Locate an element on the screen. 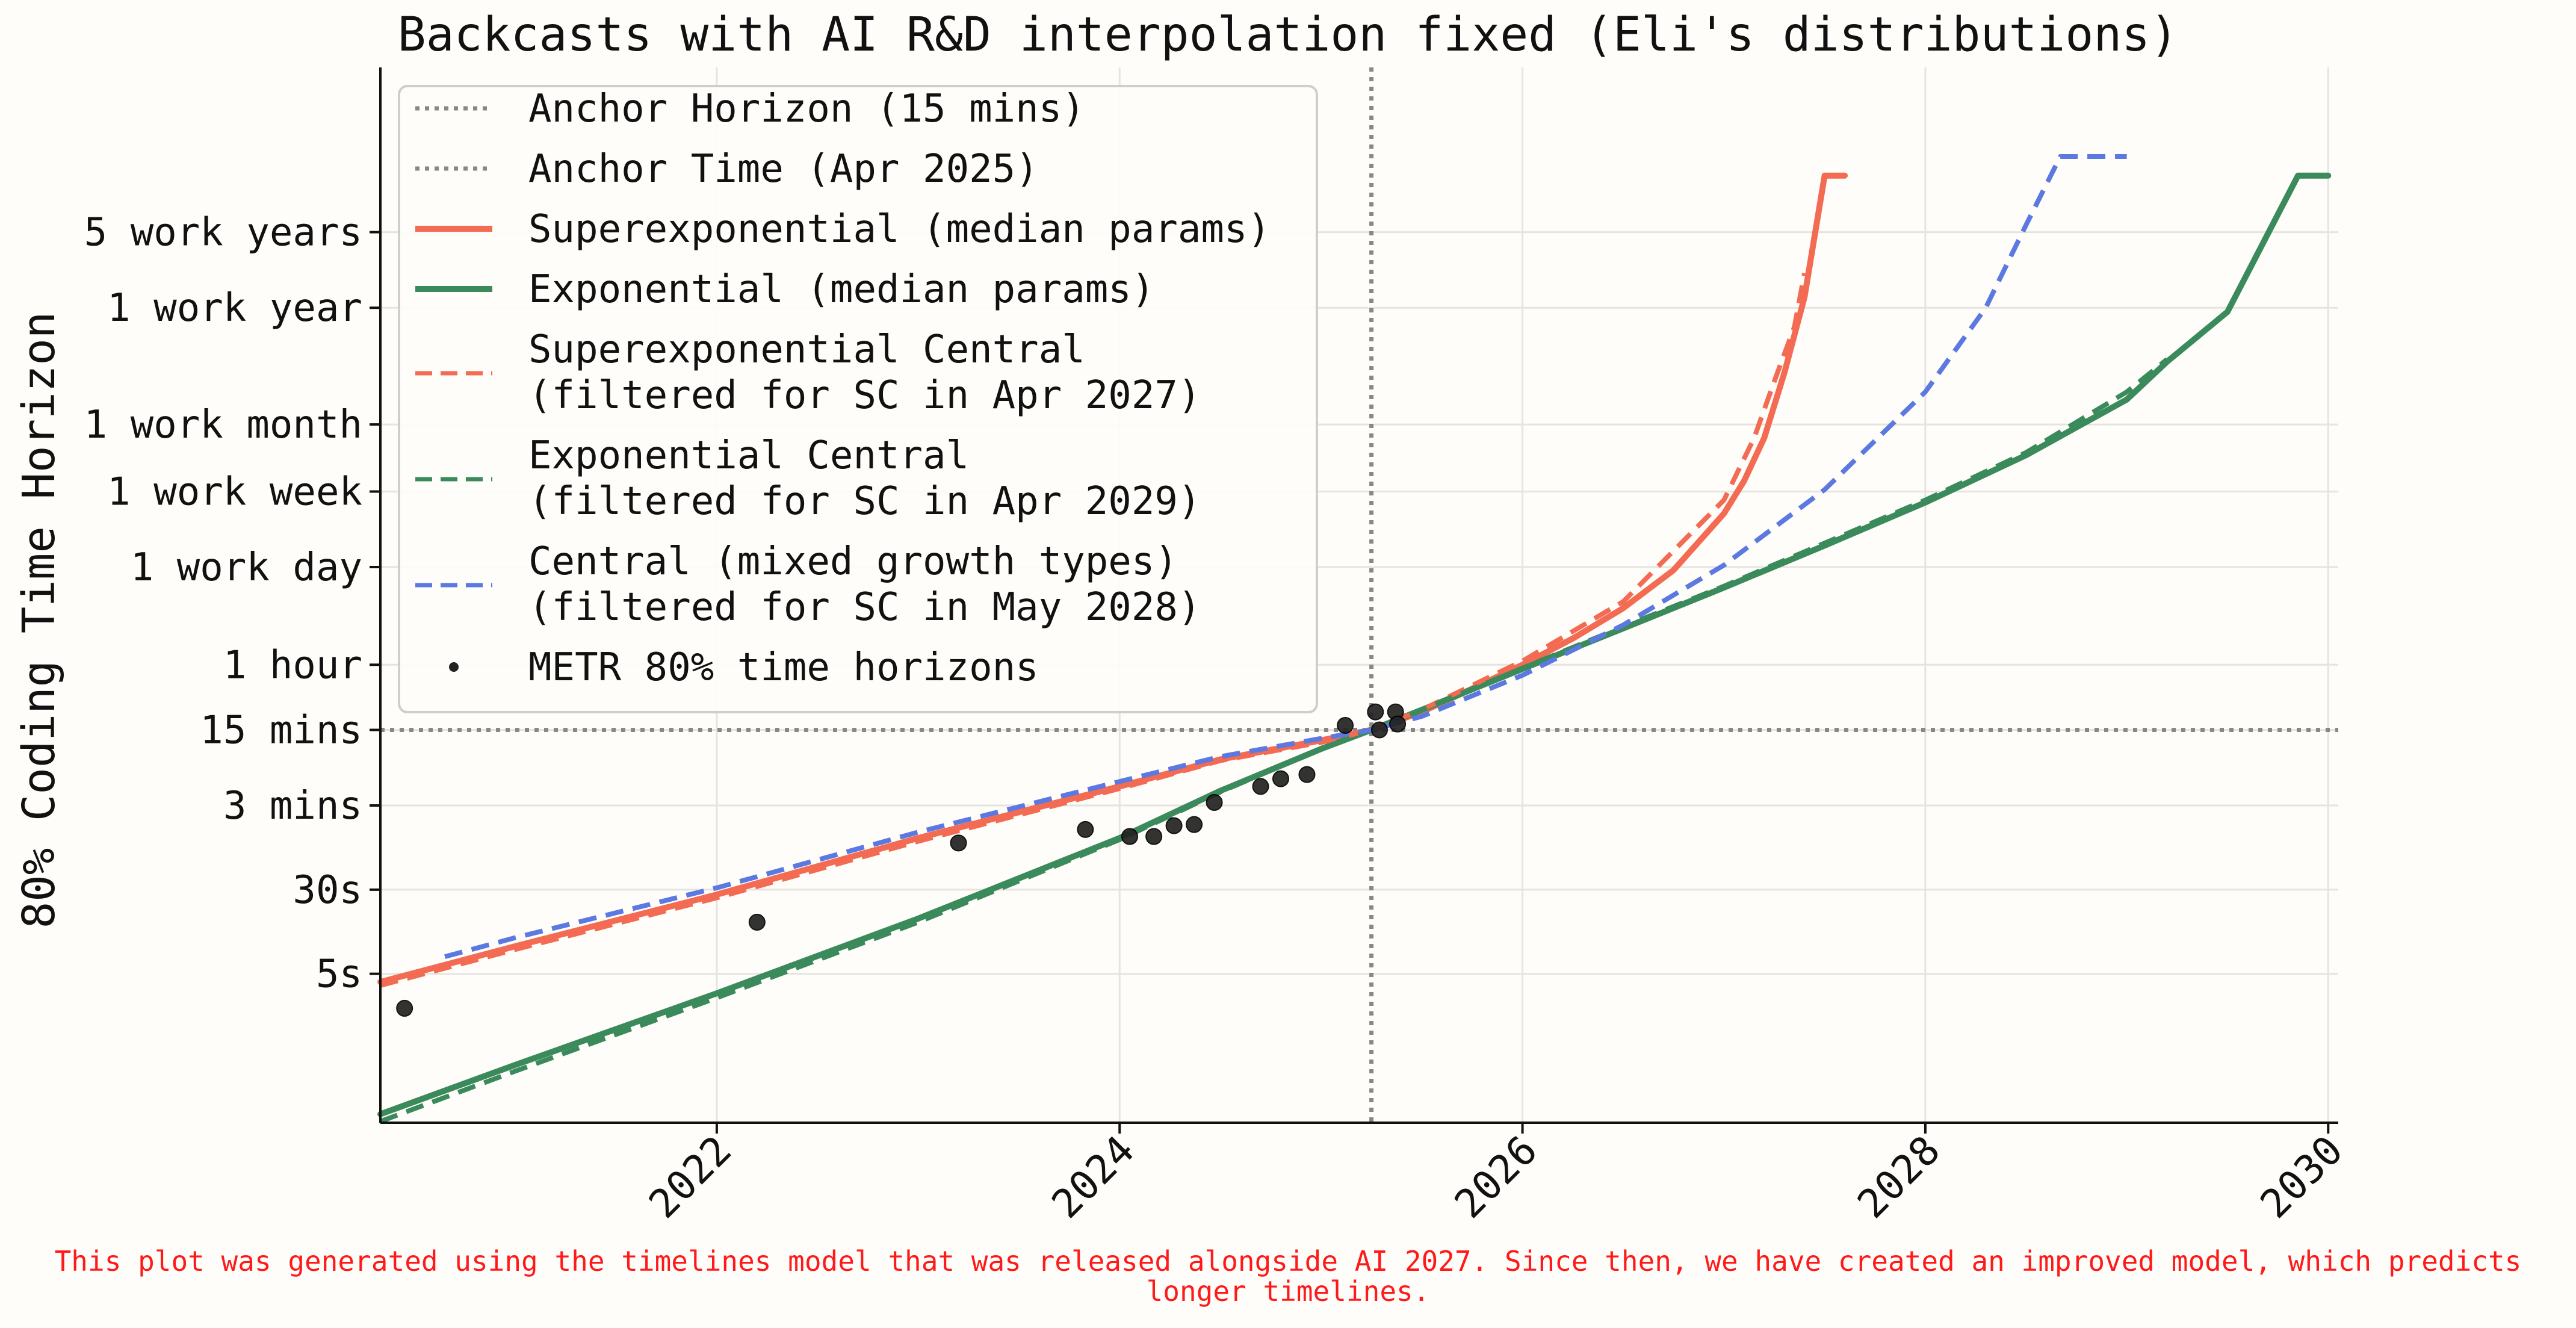  legend-label: Central (mixed growth types) is located at coordinates (853, 561).